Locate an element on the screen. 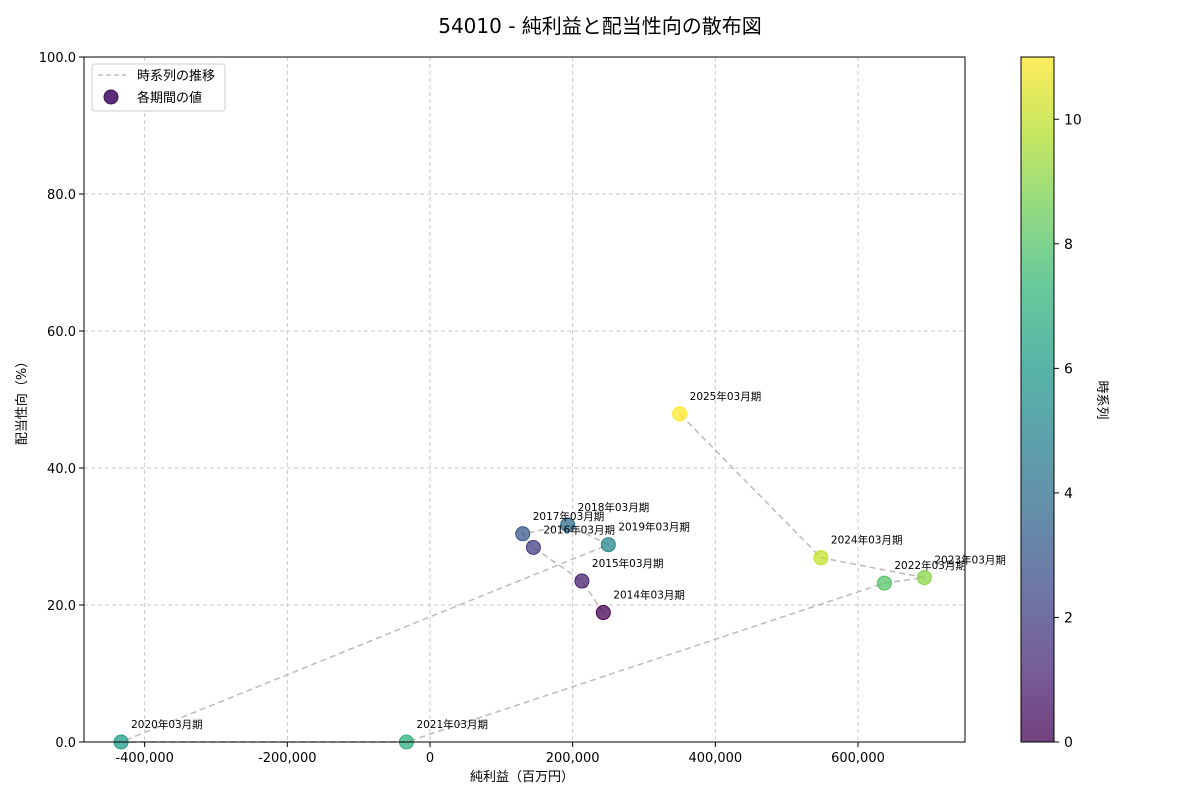 The image size is (1200, 804). point-label: 2018年03月期 is located at coordinates (614, 507).